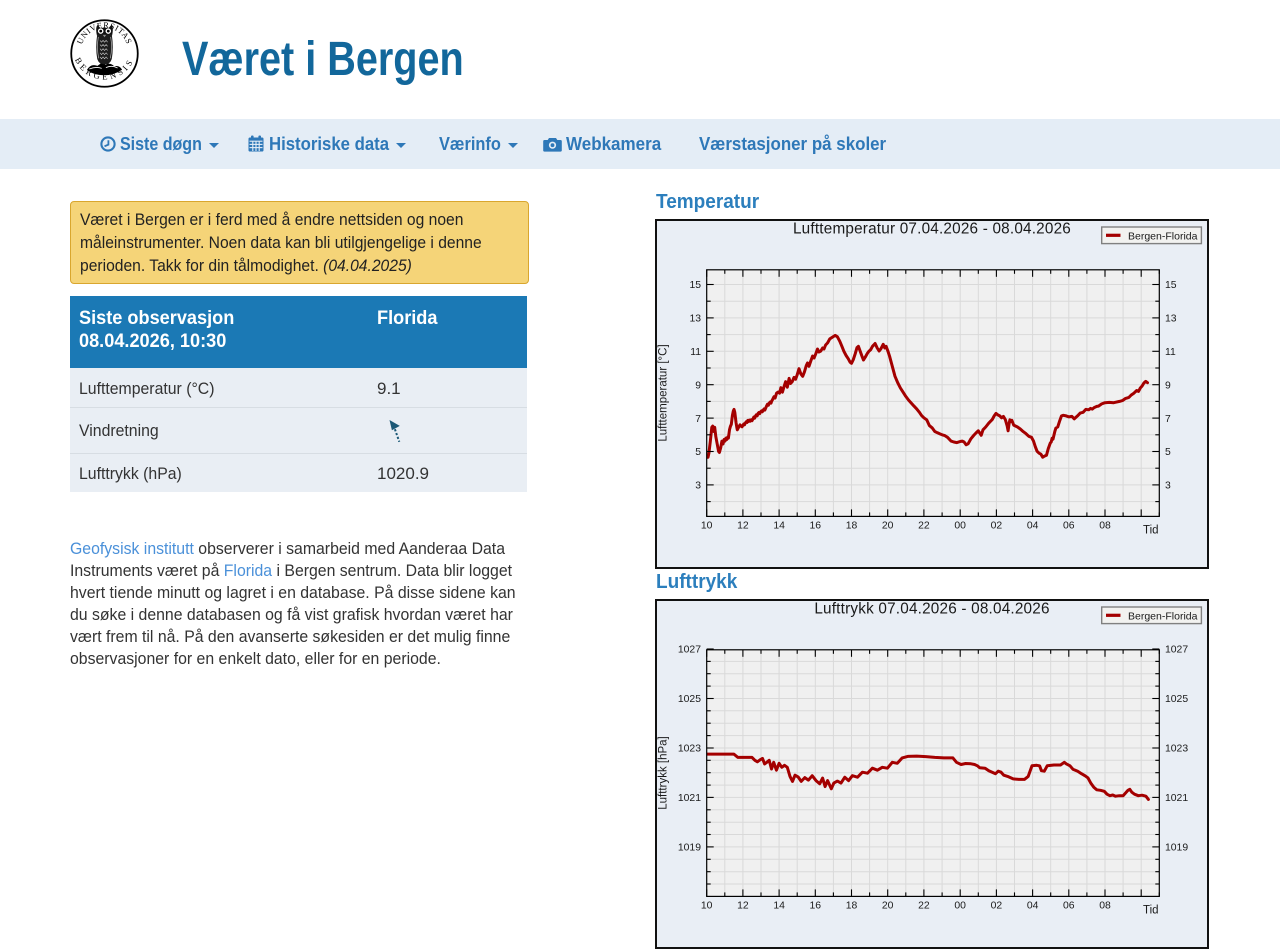  Describe the element at coordinates (931, 609) in the screenshot. I see `svg-text:Lufttrykk 07.04.2026 - 08.04.2: Lufttrykk 07.04.2026 - 08.04.2026` at that location.